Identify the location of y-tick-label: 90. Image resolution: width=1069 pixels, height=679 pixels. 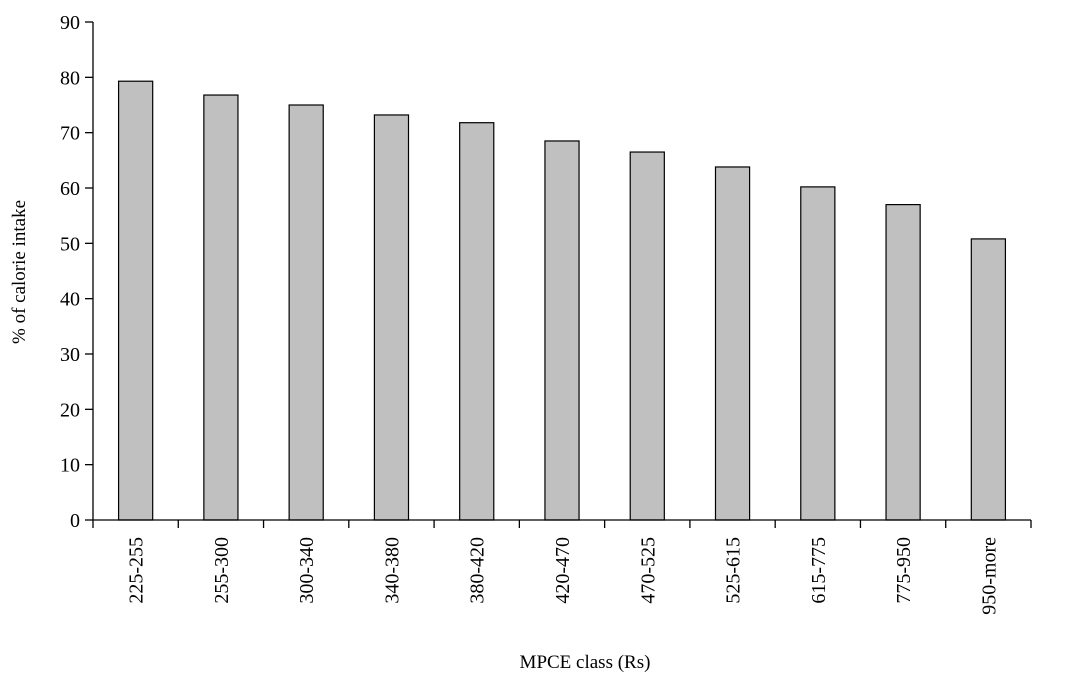
(70, 23).